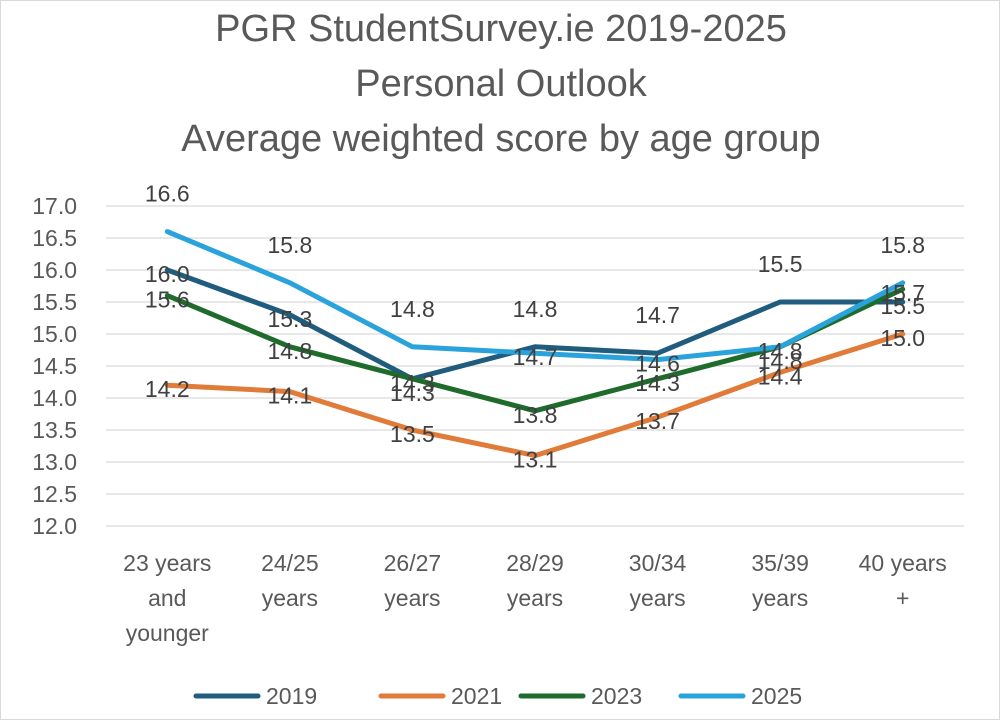  I want to click on y-tick-label: 16.5, so click(54, 238).